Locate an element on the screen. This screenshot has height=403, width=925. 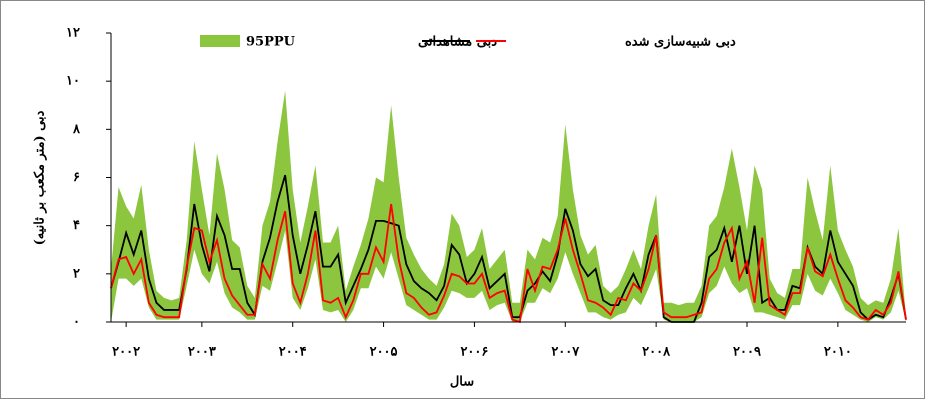
x-tick-label: ۲۰۰۸ is located at coordinates (656, 352).